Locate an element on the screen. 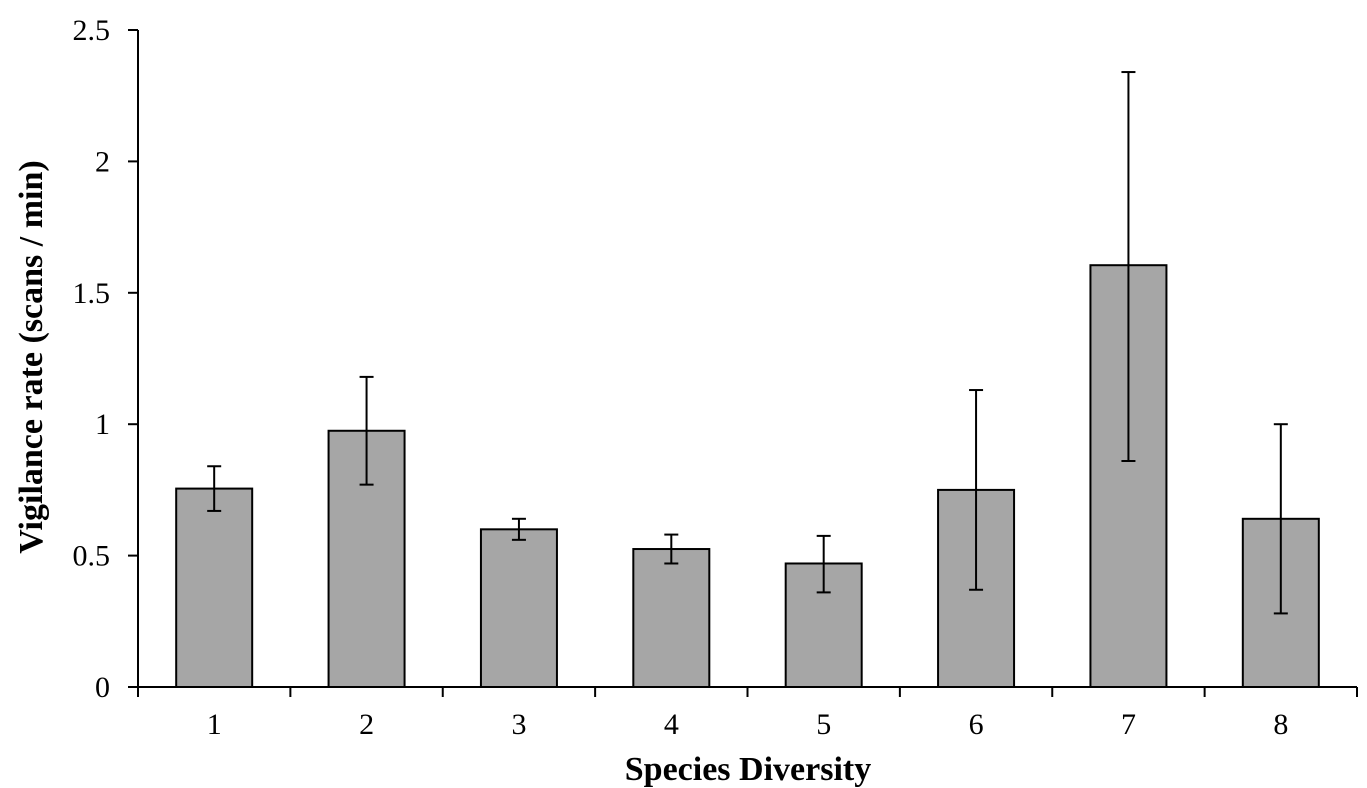 The image size is (1367, 788). x-tick-label: 8 is located at coordinates (1280, 724).